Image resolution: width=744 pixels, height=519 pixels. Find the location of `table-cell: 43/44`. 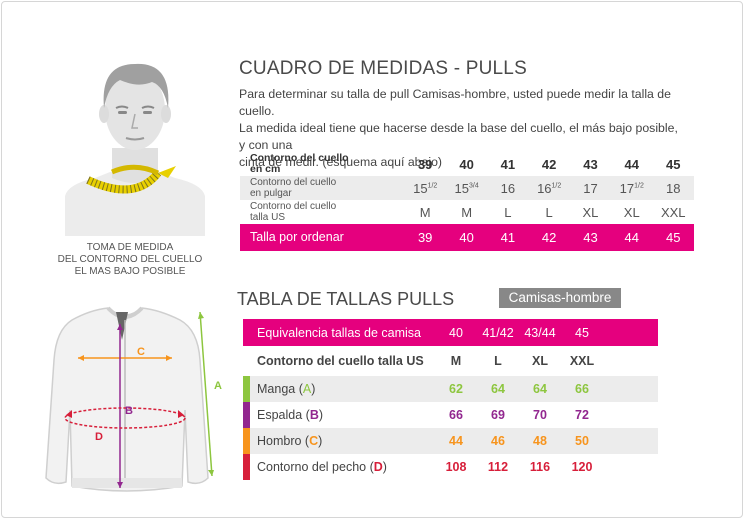

table-cell: 43/44 is located at coordinates (540, 332).